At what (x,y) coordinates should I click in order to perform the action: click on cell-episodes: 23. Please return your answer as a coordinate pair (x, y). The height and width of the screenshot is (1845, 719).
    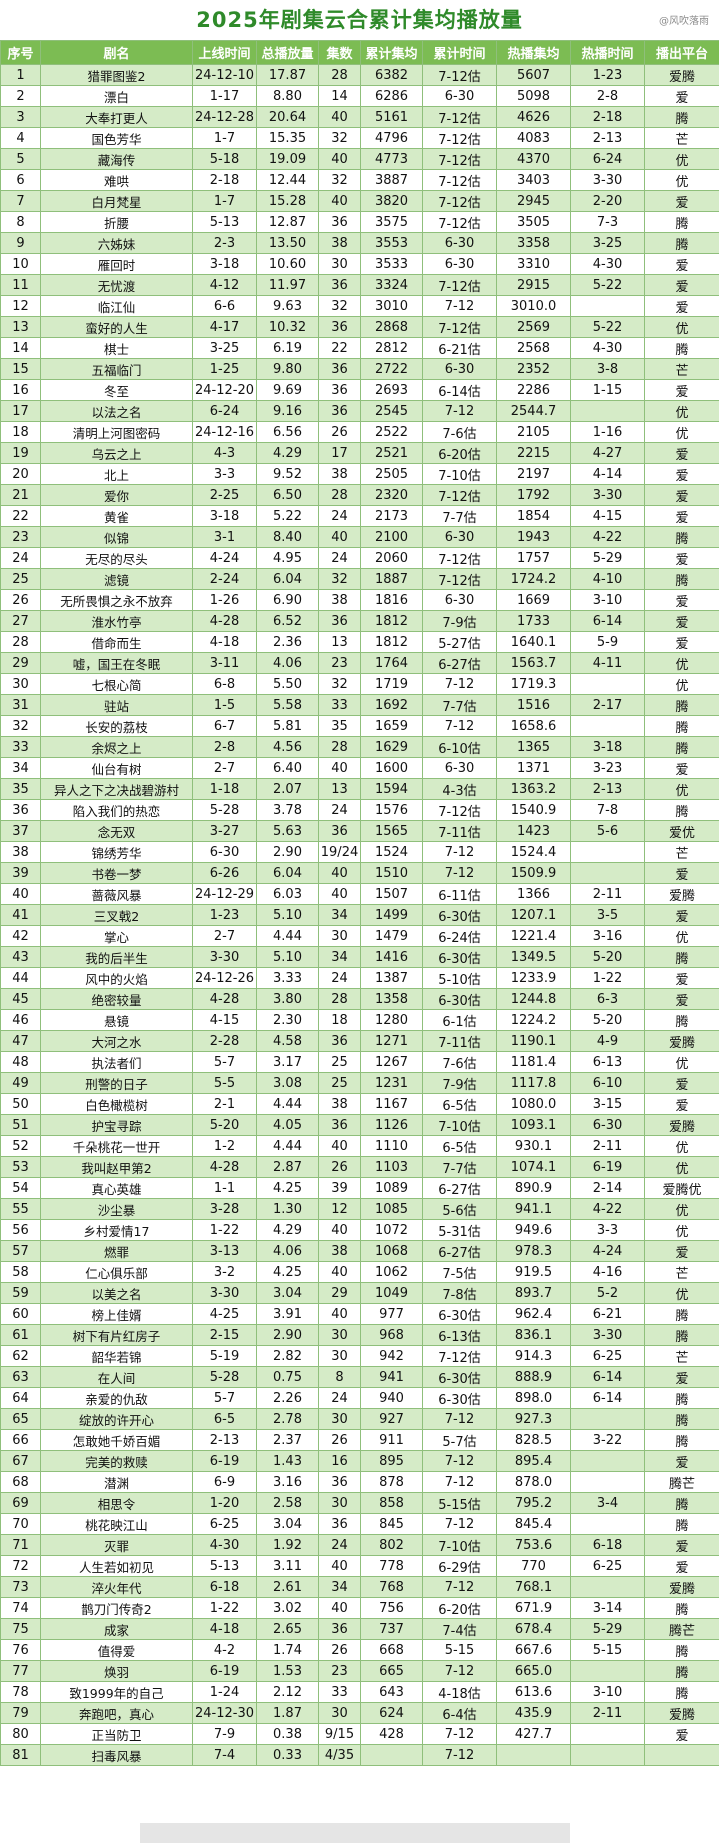
    Looking at the image, I should click on (339, 1671).